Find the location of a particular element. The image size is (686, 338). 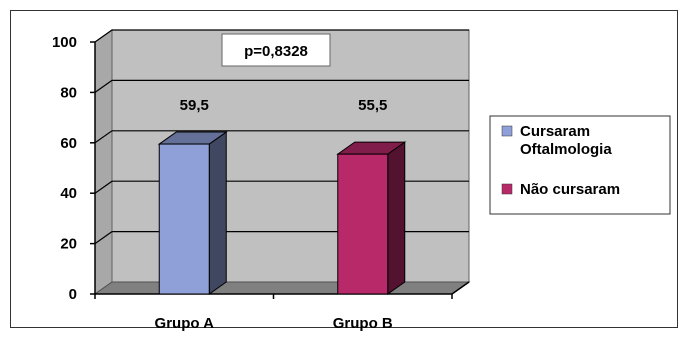

bar-grupo-a is located at coordinates (192, 213).